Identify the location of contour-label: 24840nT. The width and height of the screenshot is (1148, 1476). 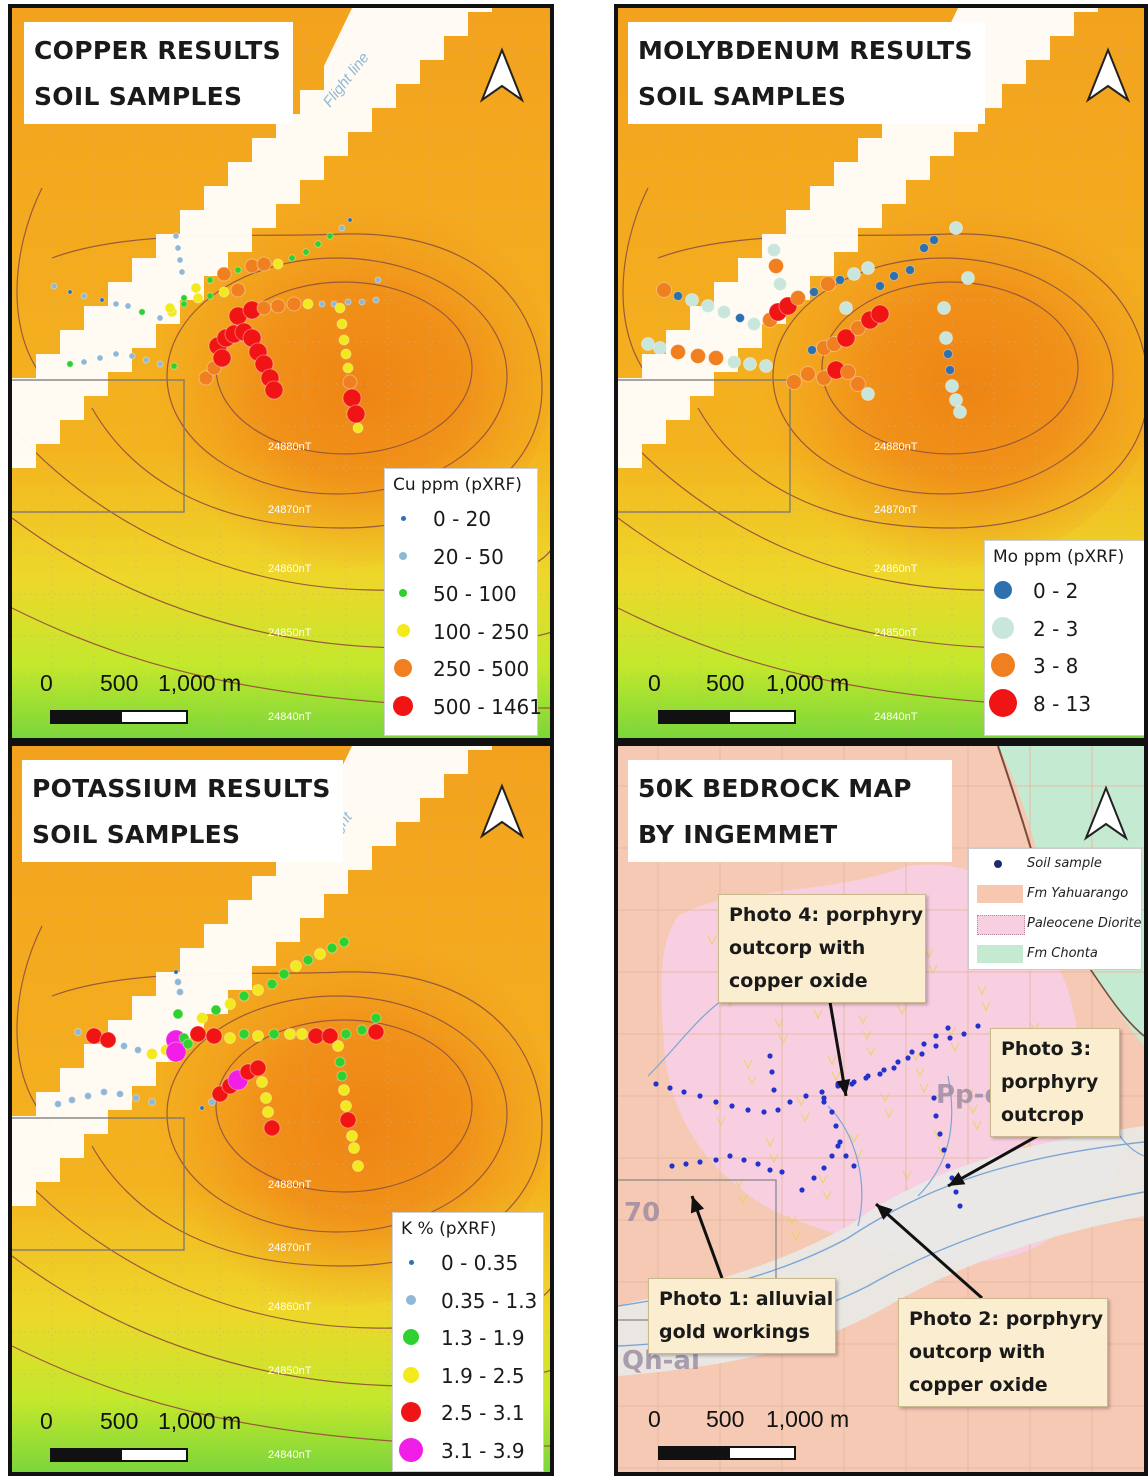
(290, 717).